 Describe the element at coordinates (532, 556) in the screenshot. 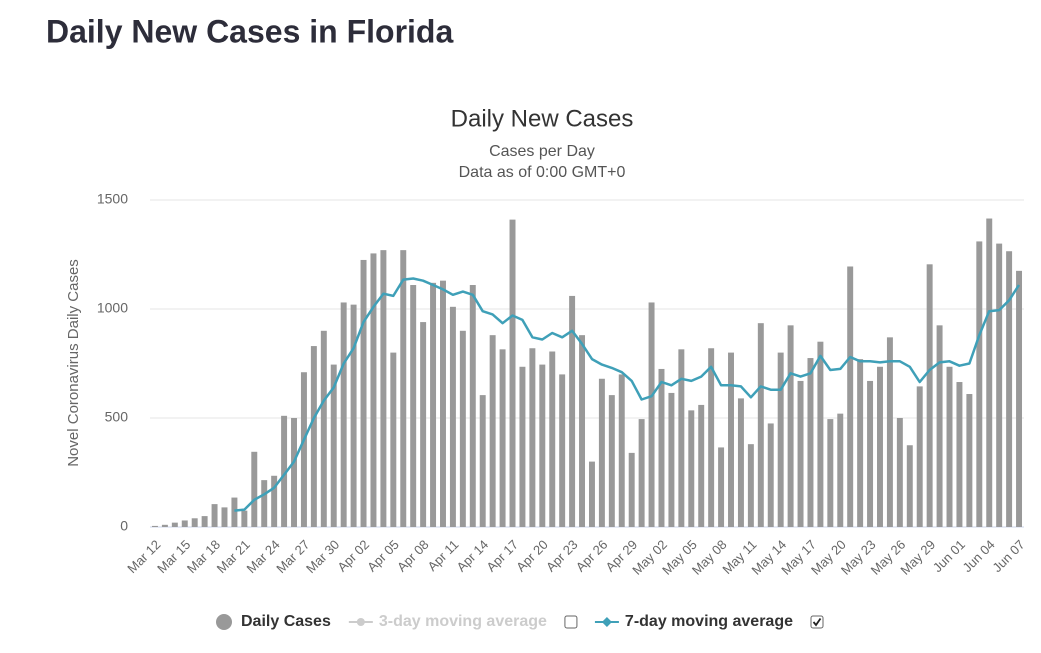

I see `x-tick-label: Apr 20` at that location.